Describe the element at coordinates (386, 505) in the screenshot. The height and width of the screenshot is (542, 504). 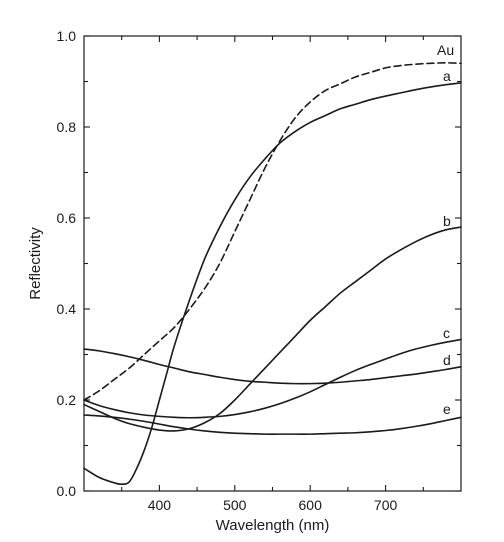
I see `x-tick-label: 700` at that location.